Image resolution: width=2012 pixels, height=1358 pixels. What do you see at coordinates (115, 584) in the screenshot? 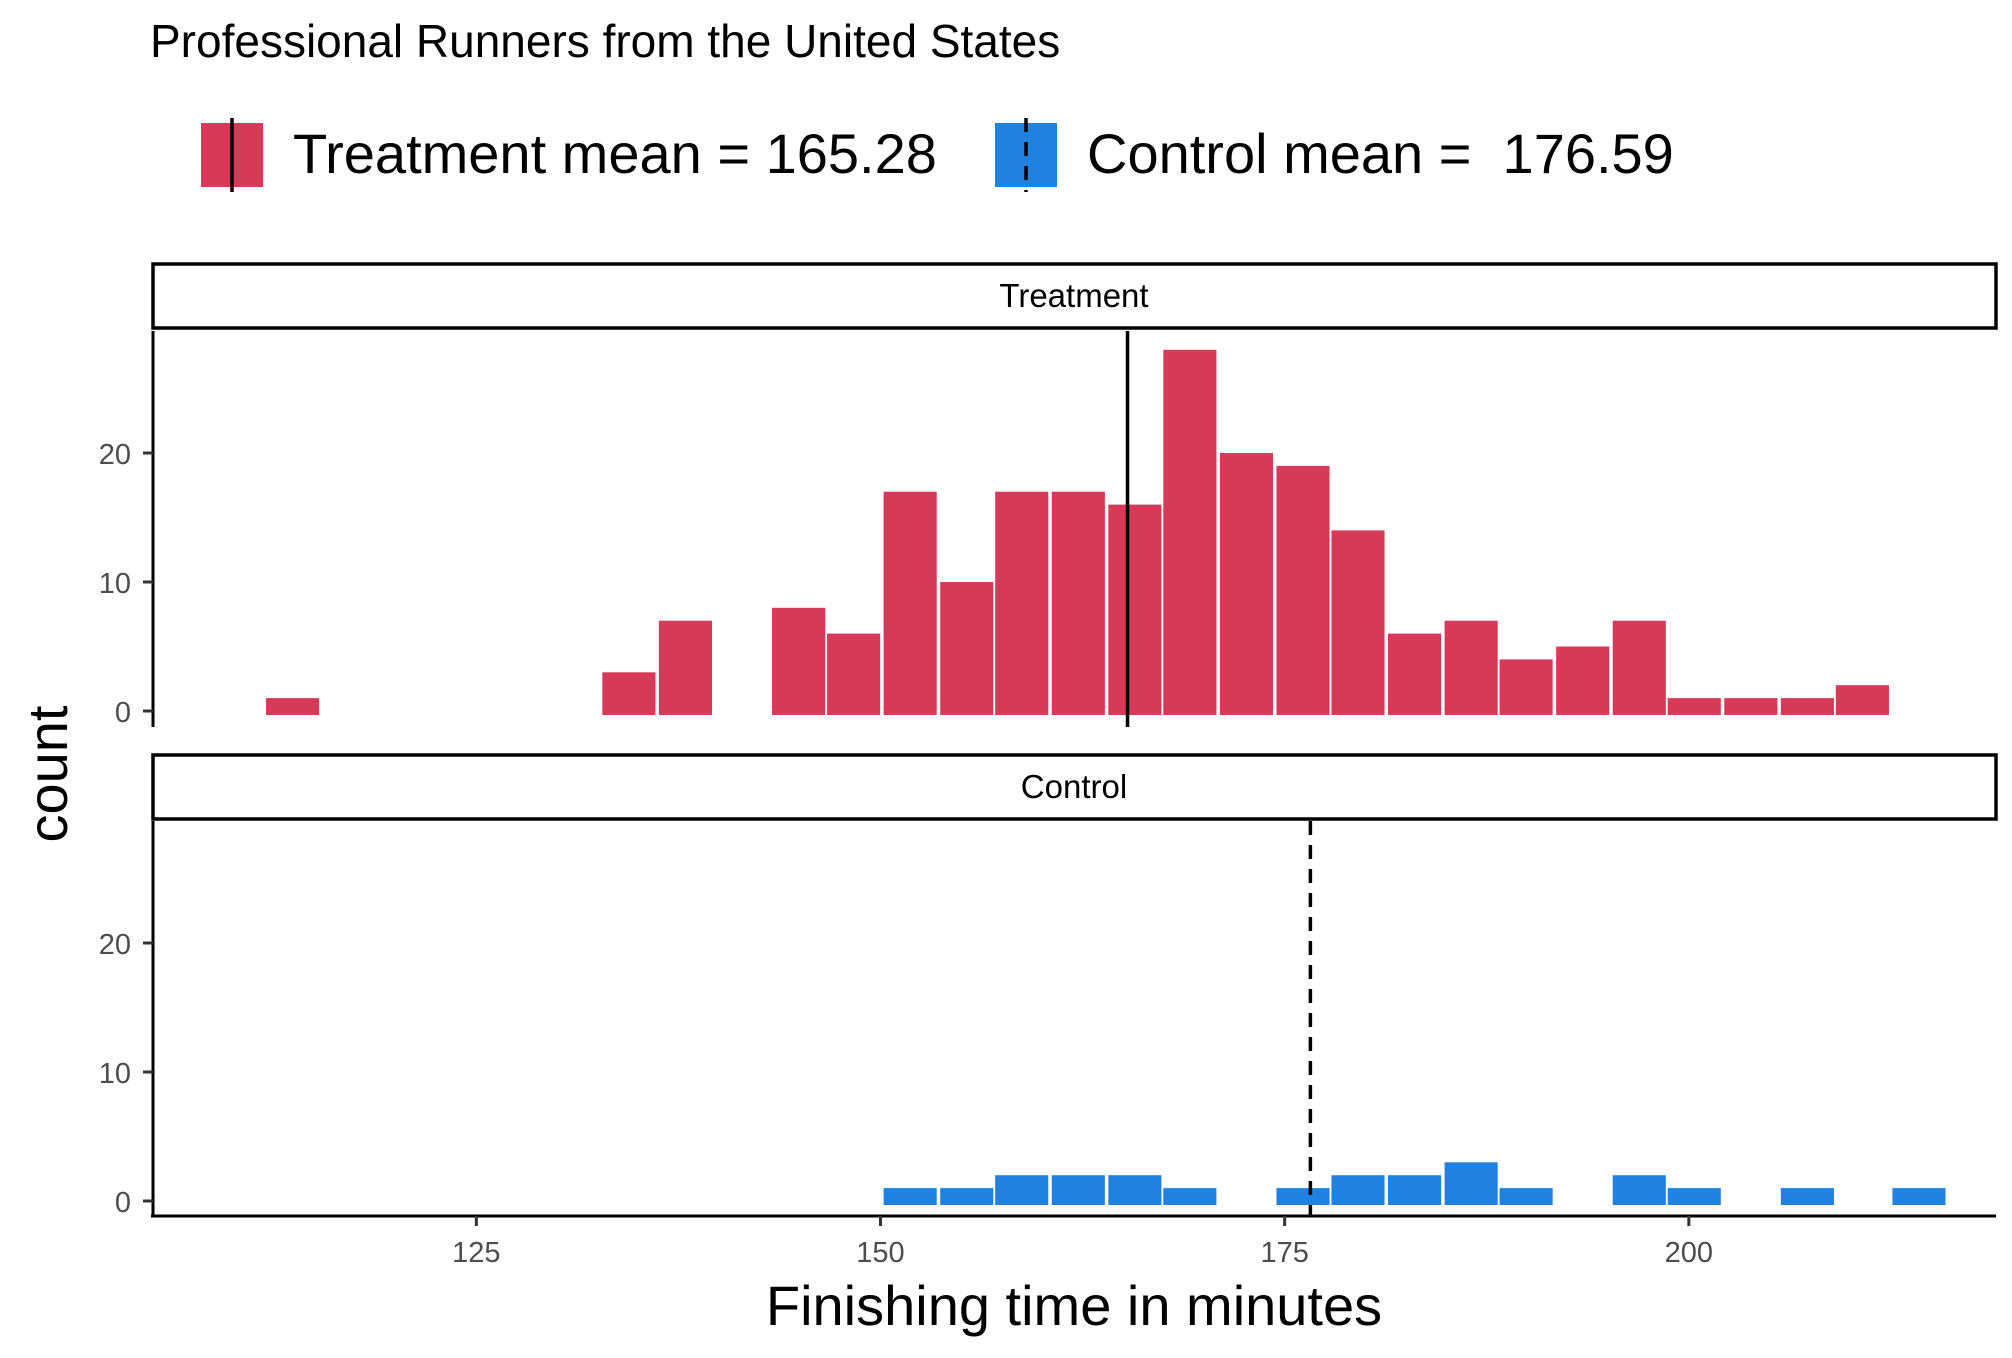
I see `y-tick-label-treatment-10: 10` at bounding box center [115, 584].